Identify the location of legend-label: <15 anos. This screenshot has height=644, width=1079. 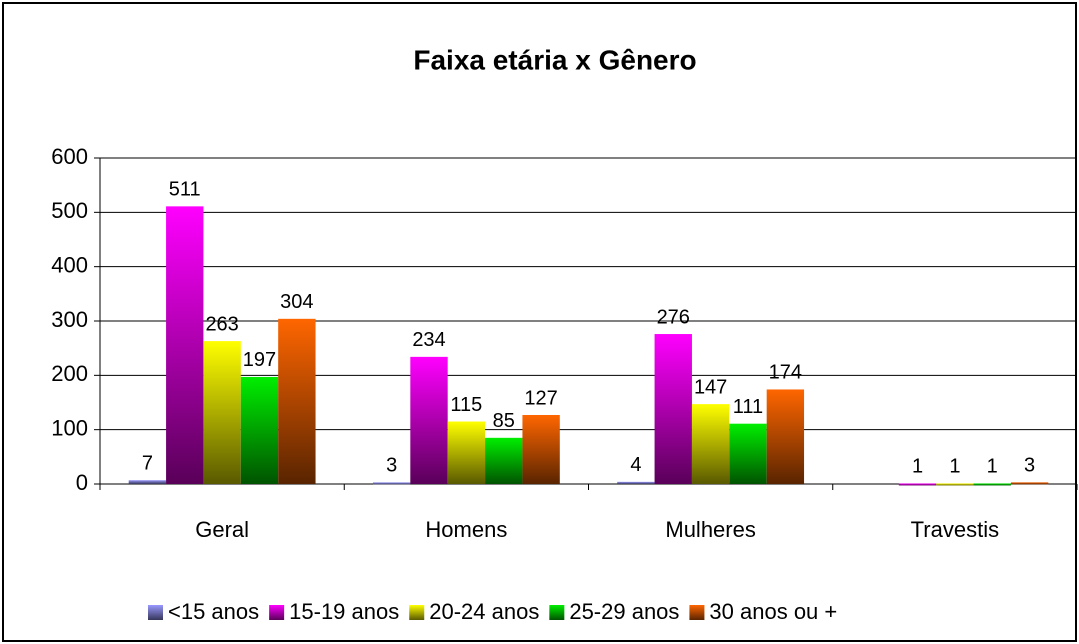
(213, 611).